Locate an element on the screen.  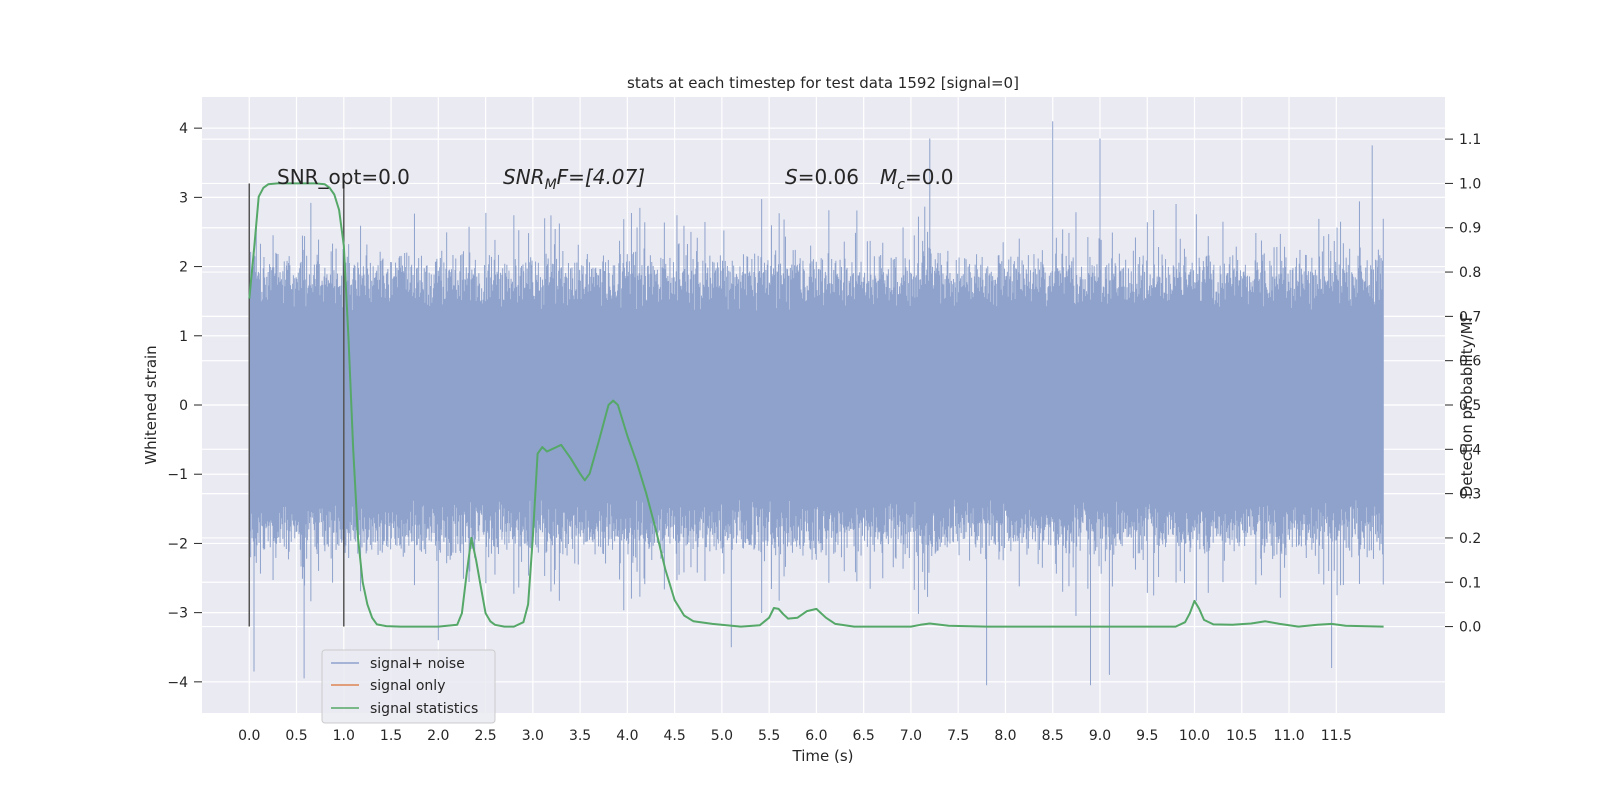
y-right-tick-labels: 0.0 0.1 0.2 0.3 0.4 0.5 0.6 0.7 0.8 0.9 1.0 1.1 is located at coordinates (1463, 384).